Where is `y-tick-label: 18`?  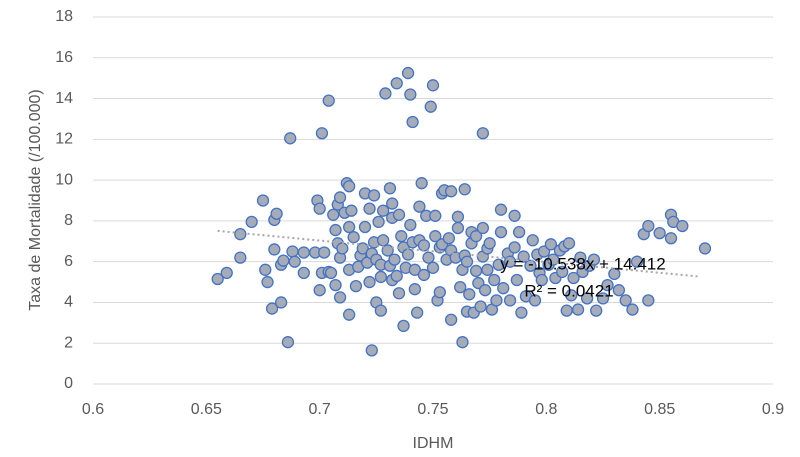 y-tick-label: 18 is located at coordinates (64, 16).